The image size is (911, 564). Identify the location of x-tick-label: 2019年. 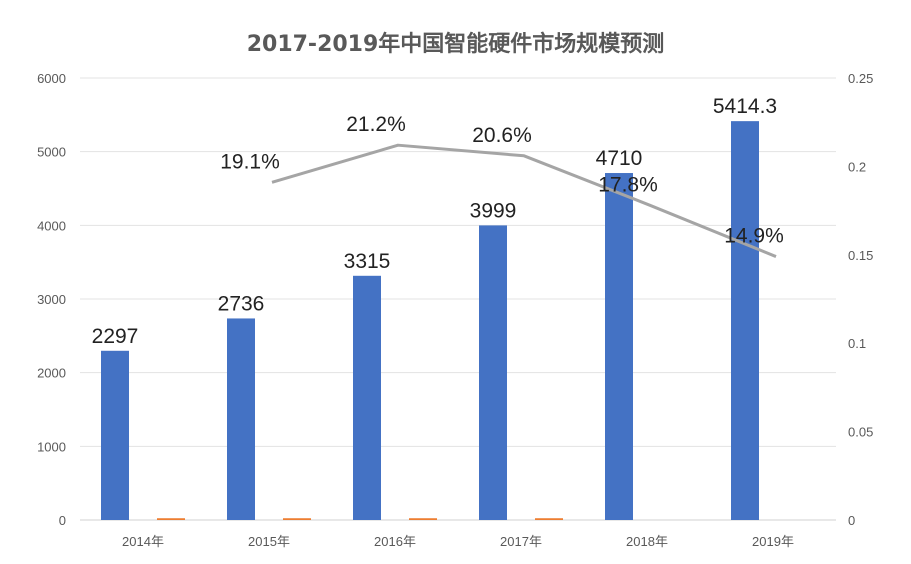
(773, 541).